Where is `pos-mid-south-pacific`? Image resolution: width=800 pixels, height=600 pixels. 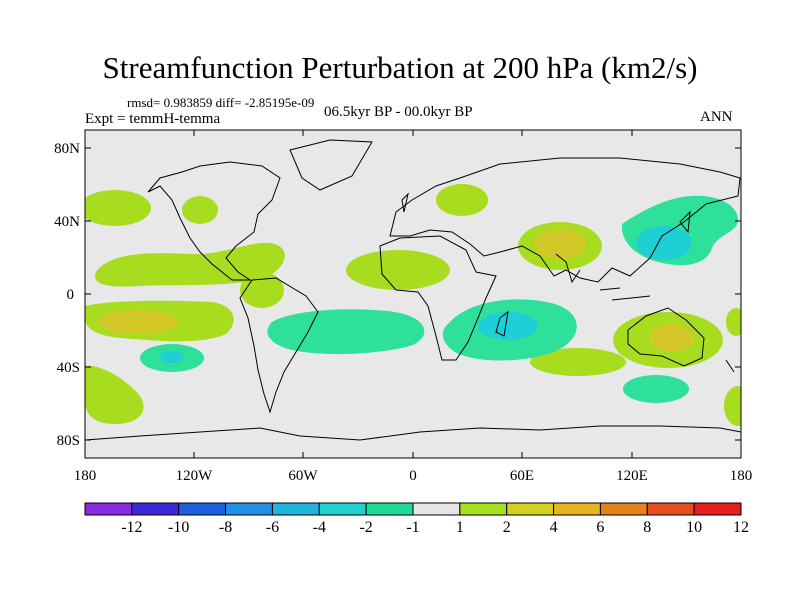 pos-mid-south-pacific is located at coordinates (138, 322).